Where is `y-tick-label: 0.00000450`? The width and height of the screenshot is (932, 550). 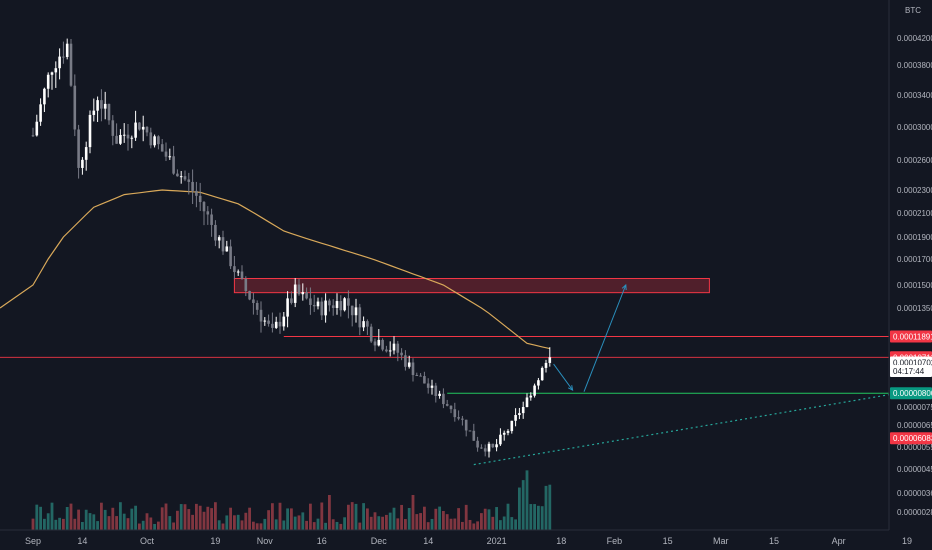
y-tick-label: 0.00000450 is located at coordinates (914, 469).